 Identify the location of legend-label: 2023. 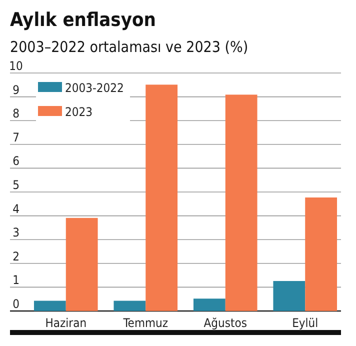
(78, 112).